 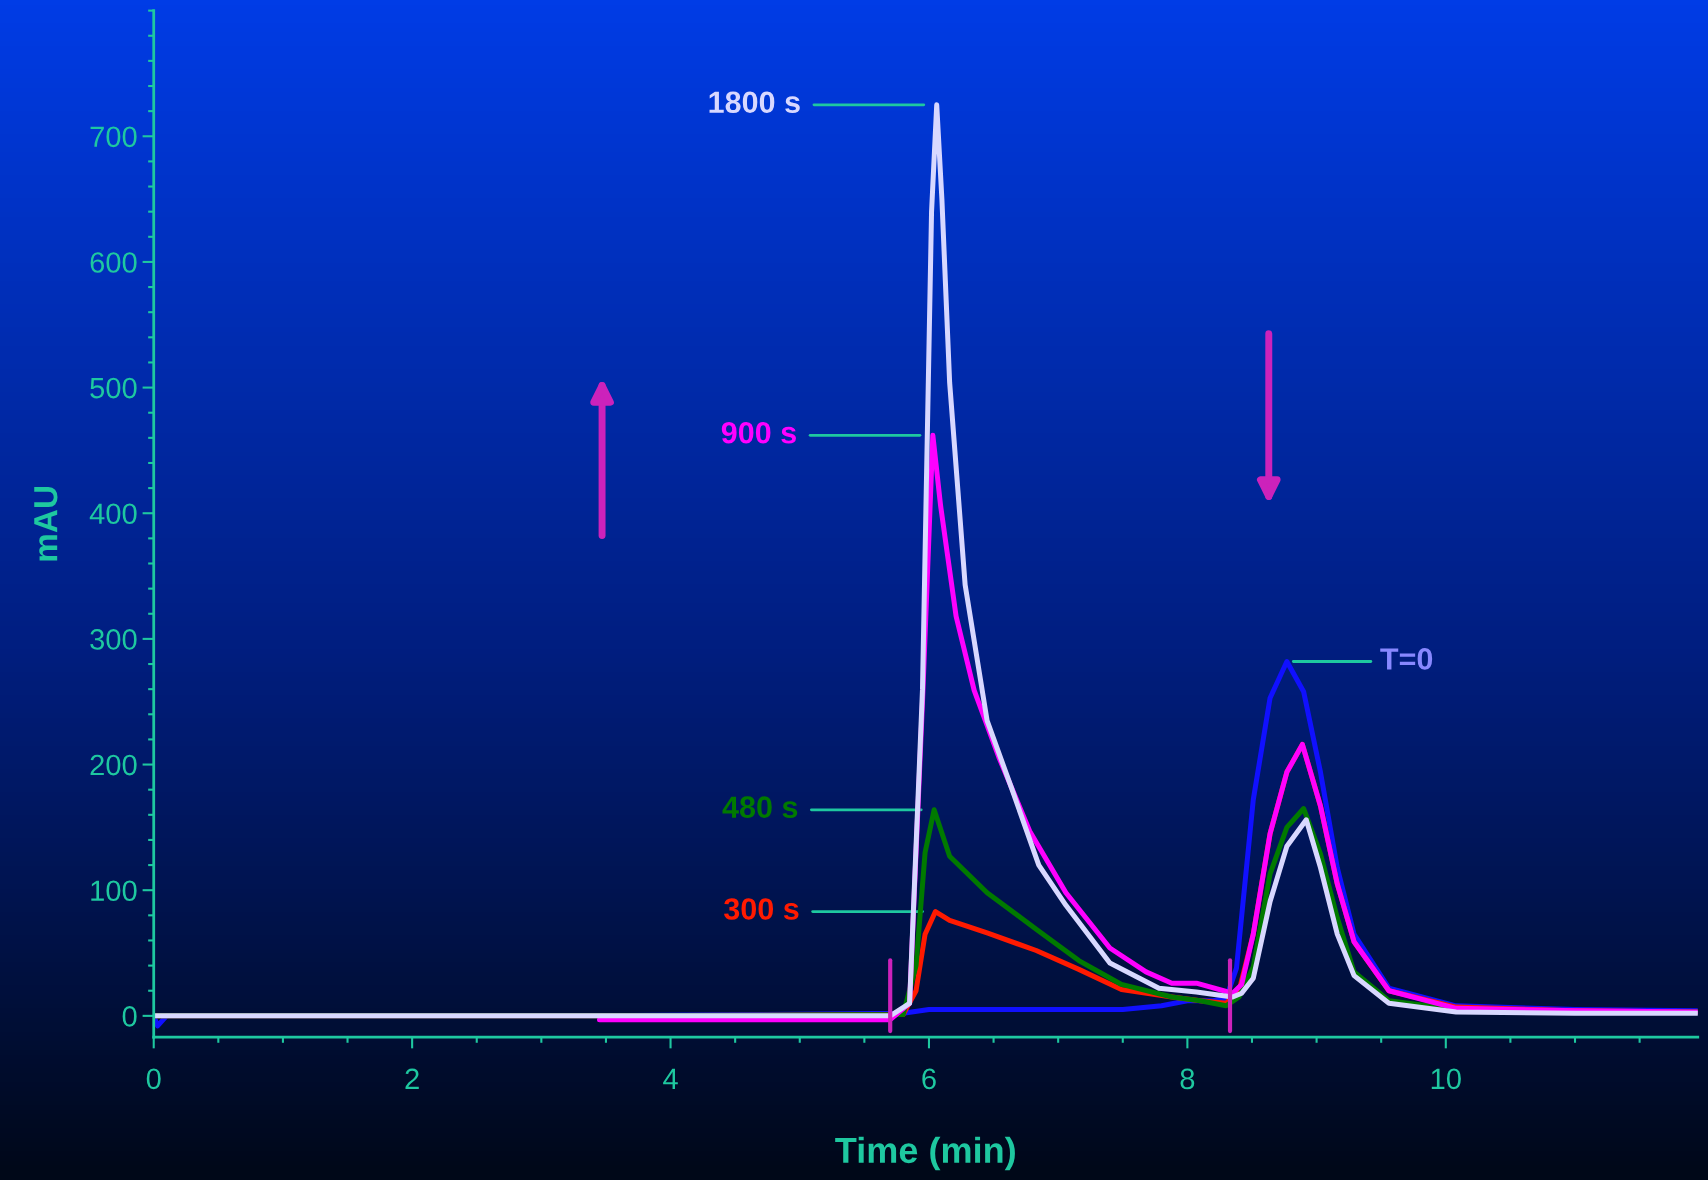 What do you see at coordinates (113, 137) in the screenshot?
I see `y-tick-label: 700` at bounding box center [113, 137].